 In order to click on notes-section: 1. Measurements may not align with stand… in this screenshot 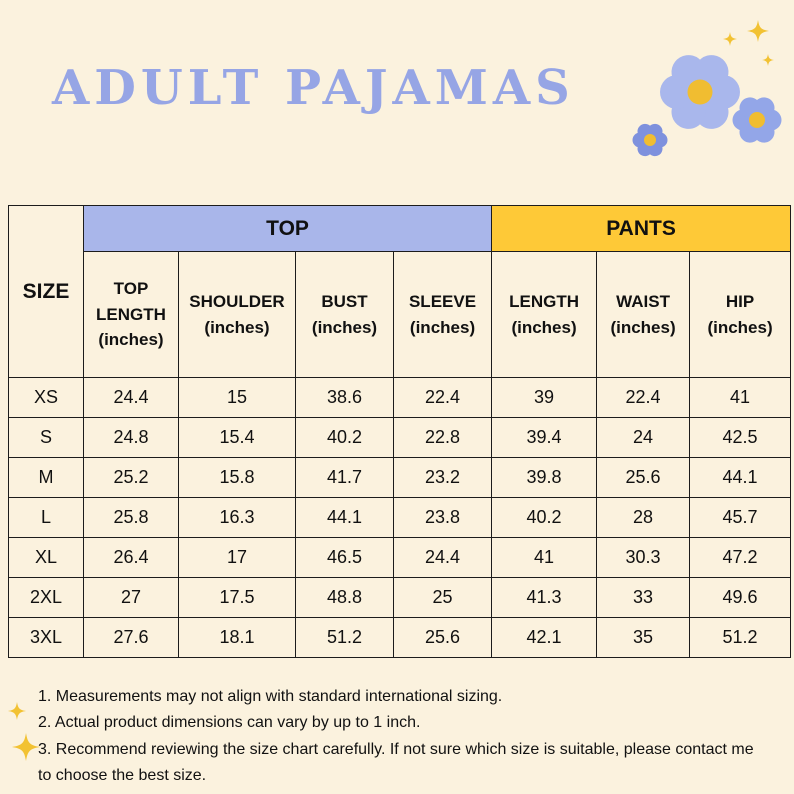, I will do `click(404, 737)`.